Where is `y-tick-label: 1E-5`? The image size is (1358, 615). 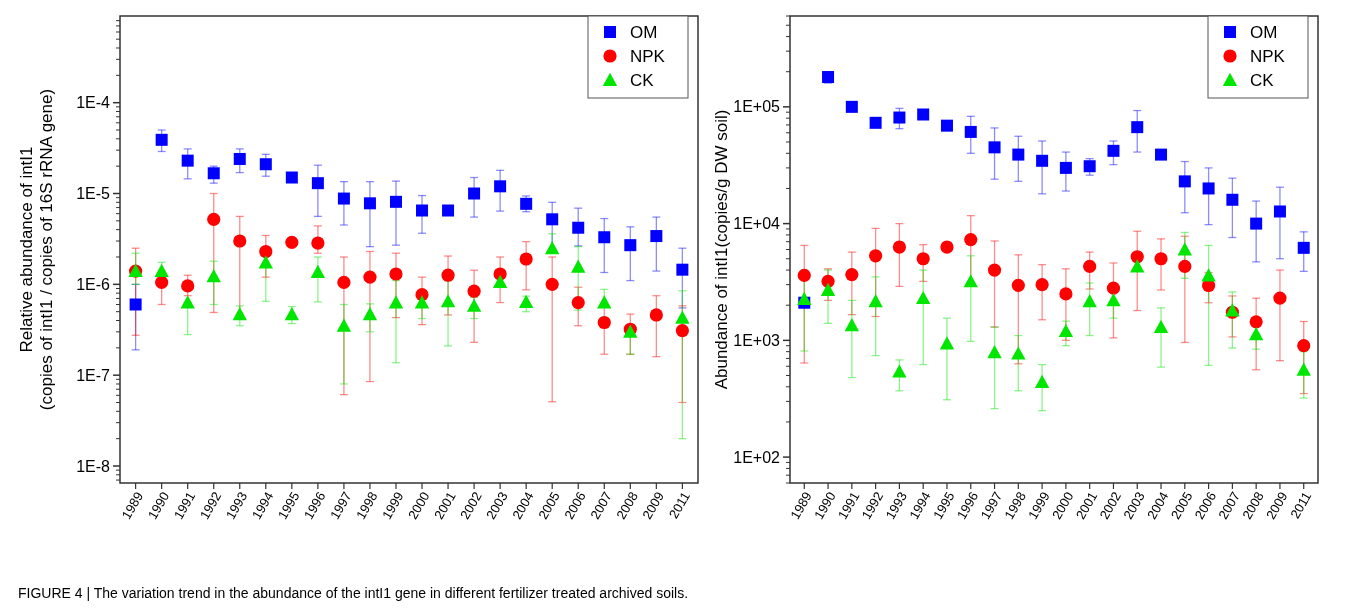
y-tick-label: 1E-5 is located at coordinates (93, 194).